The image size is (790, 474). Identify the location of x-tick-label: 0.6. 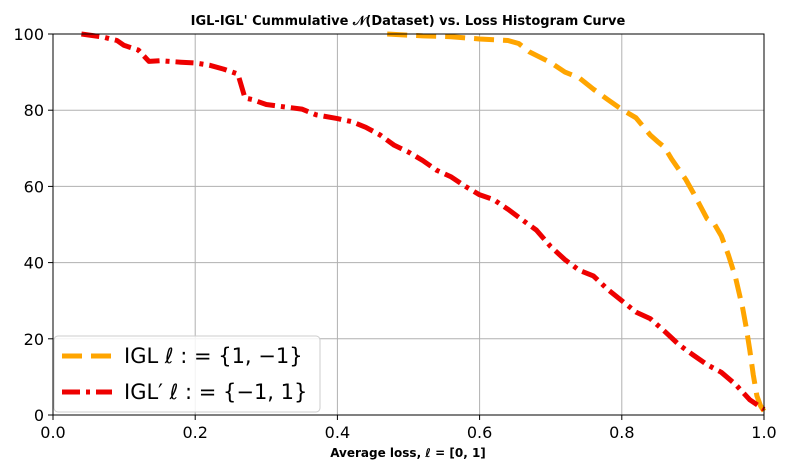
(479, 432).